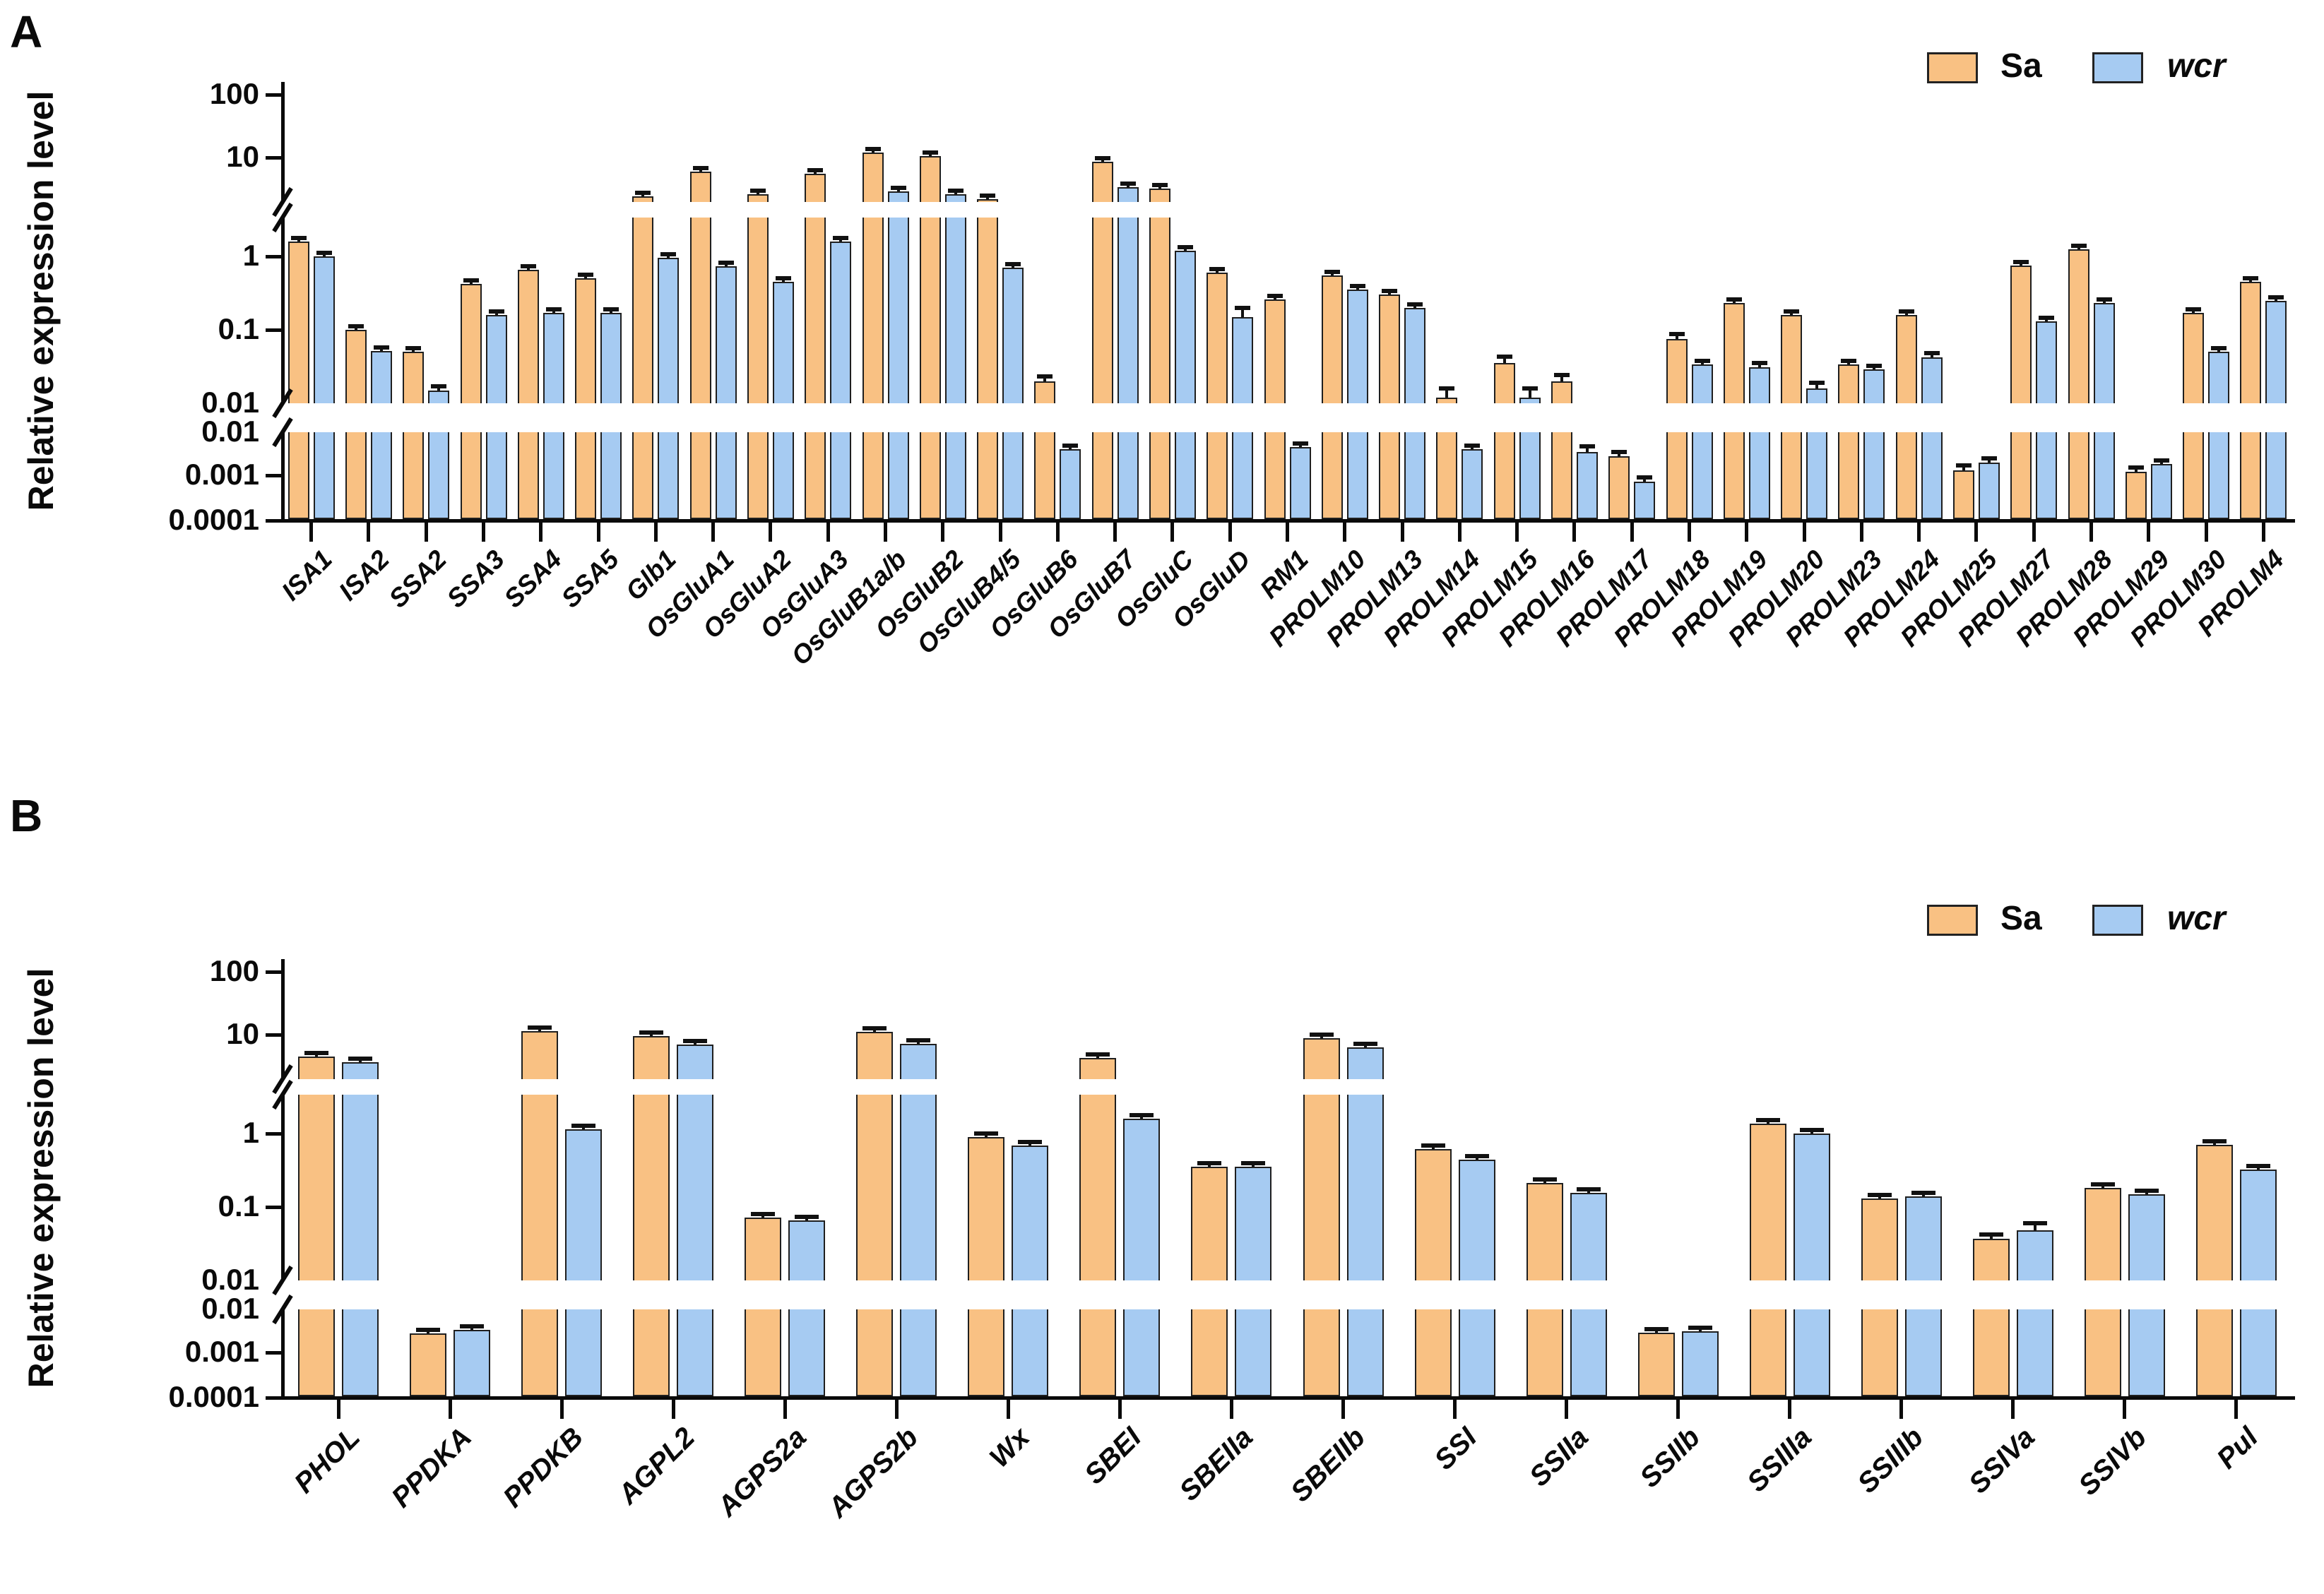 The image size is (2324, 1594). Describe the element at coordinates (1433, 1272) in the screenshot. I see `bar-sa-SSI` at that location.